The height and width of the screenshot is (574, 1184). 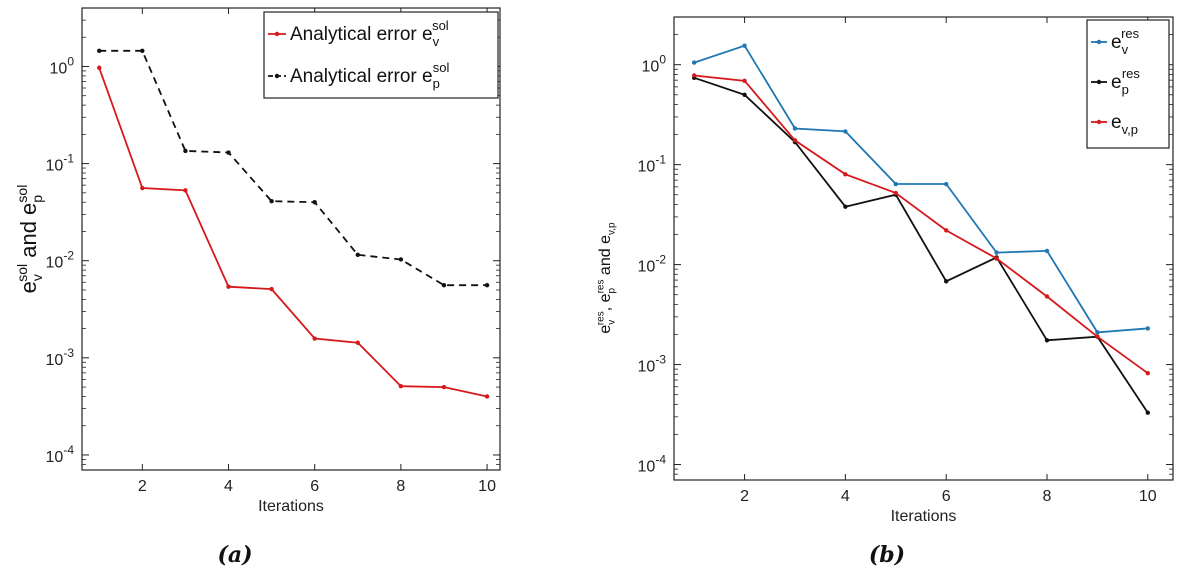 I want to click on caption-a: (a), so click(x=234, y=555).